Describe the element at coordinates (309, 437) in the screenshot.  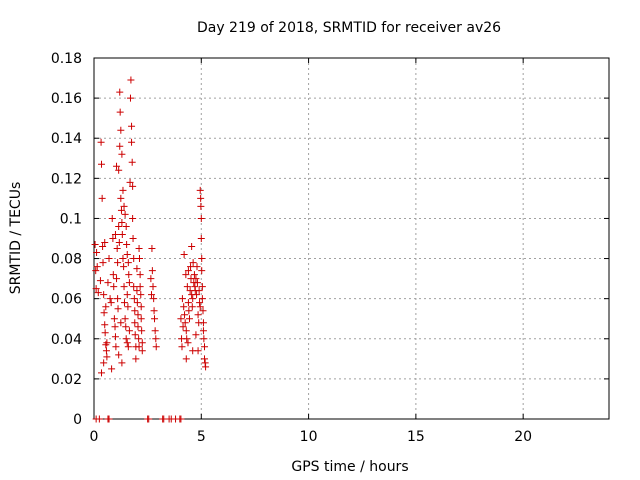
I see `x-tick-label: 10` at that location.